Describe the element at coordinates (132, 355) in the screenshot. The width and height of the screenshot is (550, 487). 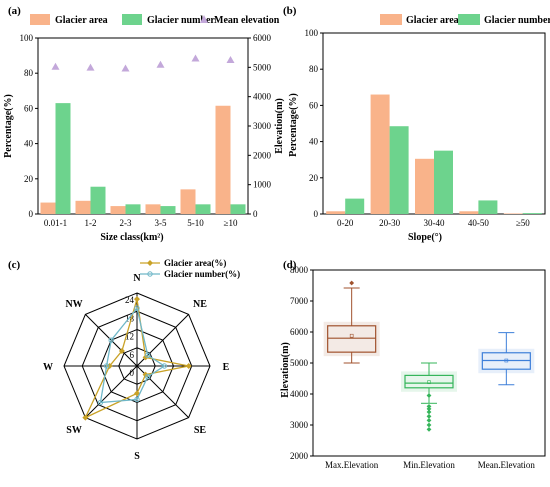
I see `panel-c-rtick-label: 6` at that location.